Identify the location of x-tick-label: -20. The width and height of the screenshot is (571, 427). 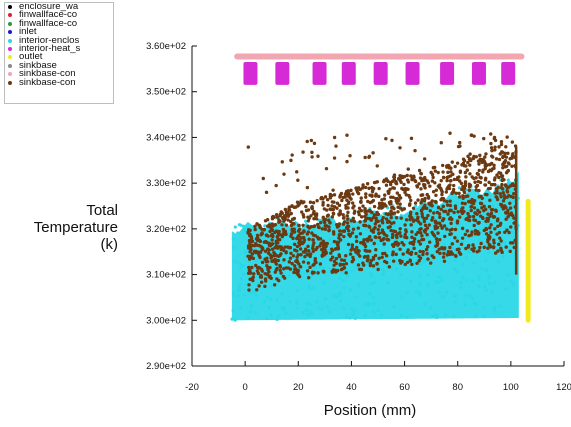
(192, 387).